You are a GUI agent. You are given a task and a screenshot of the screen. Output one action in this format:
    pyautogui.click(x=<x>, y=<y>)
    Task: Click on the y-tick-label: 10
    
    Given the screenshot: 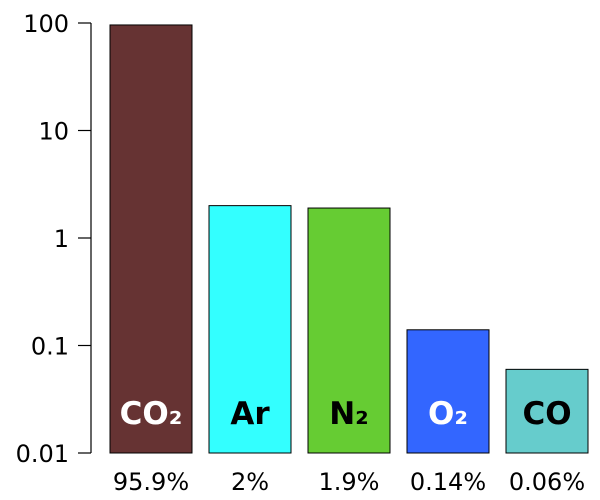 What is the action you would take?
    pyautogui.click(x=53, y=132)
    